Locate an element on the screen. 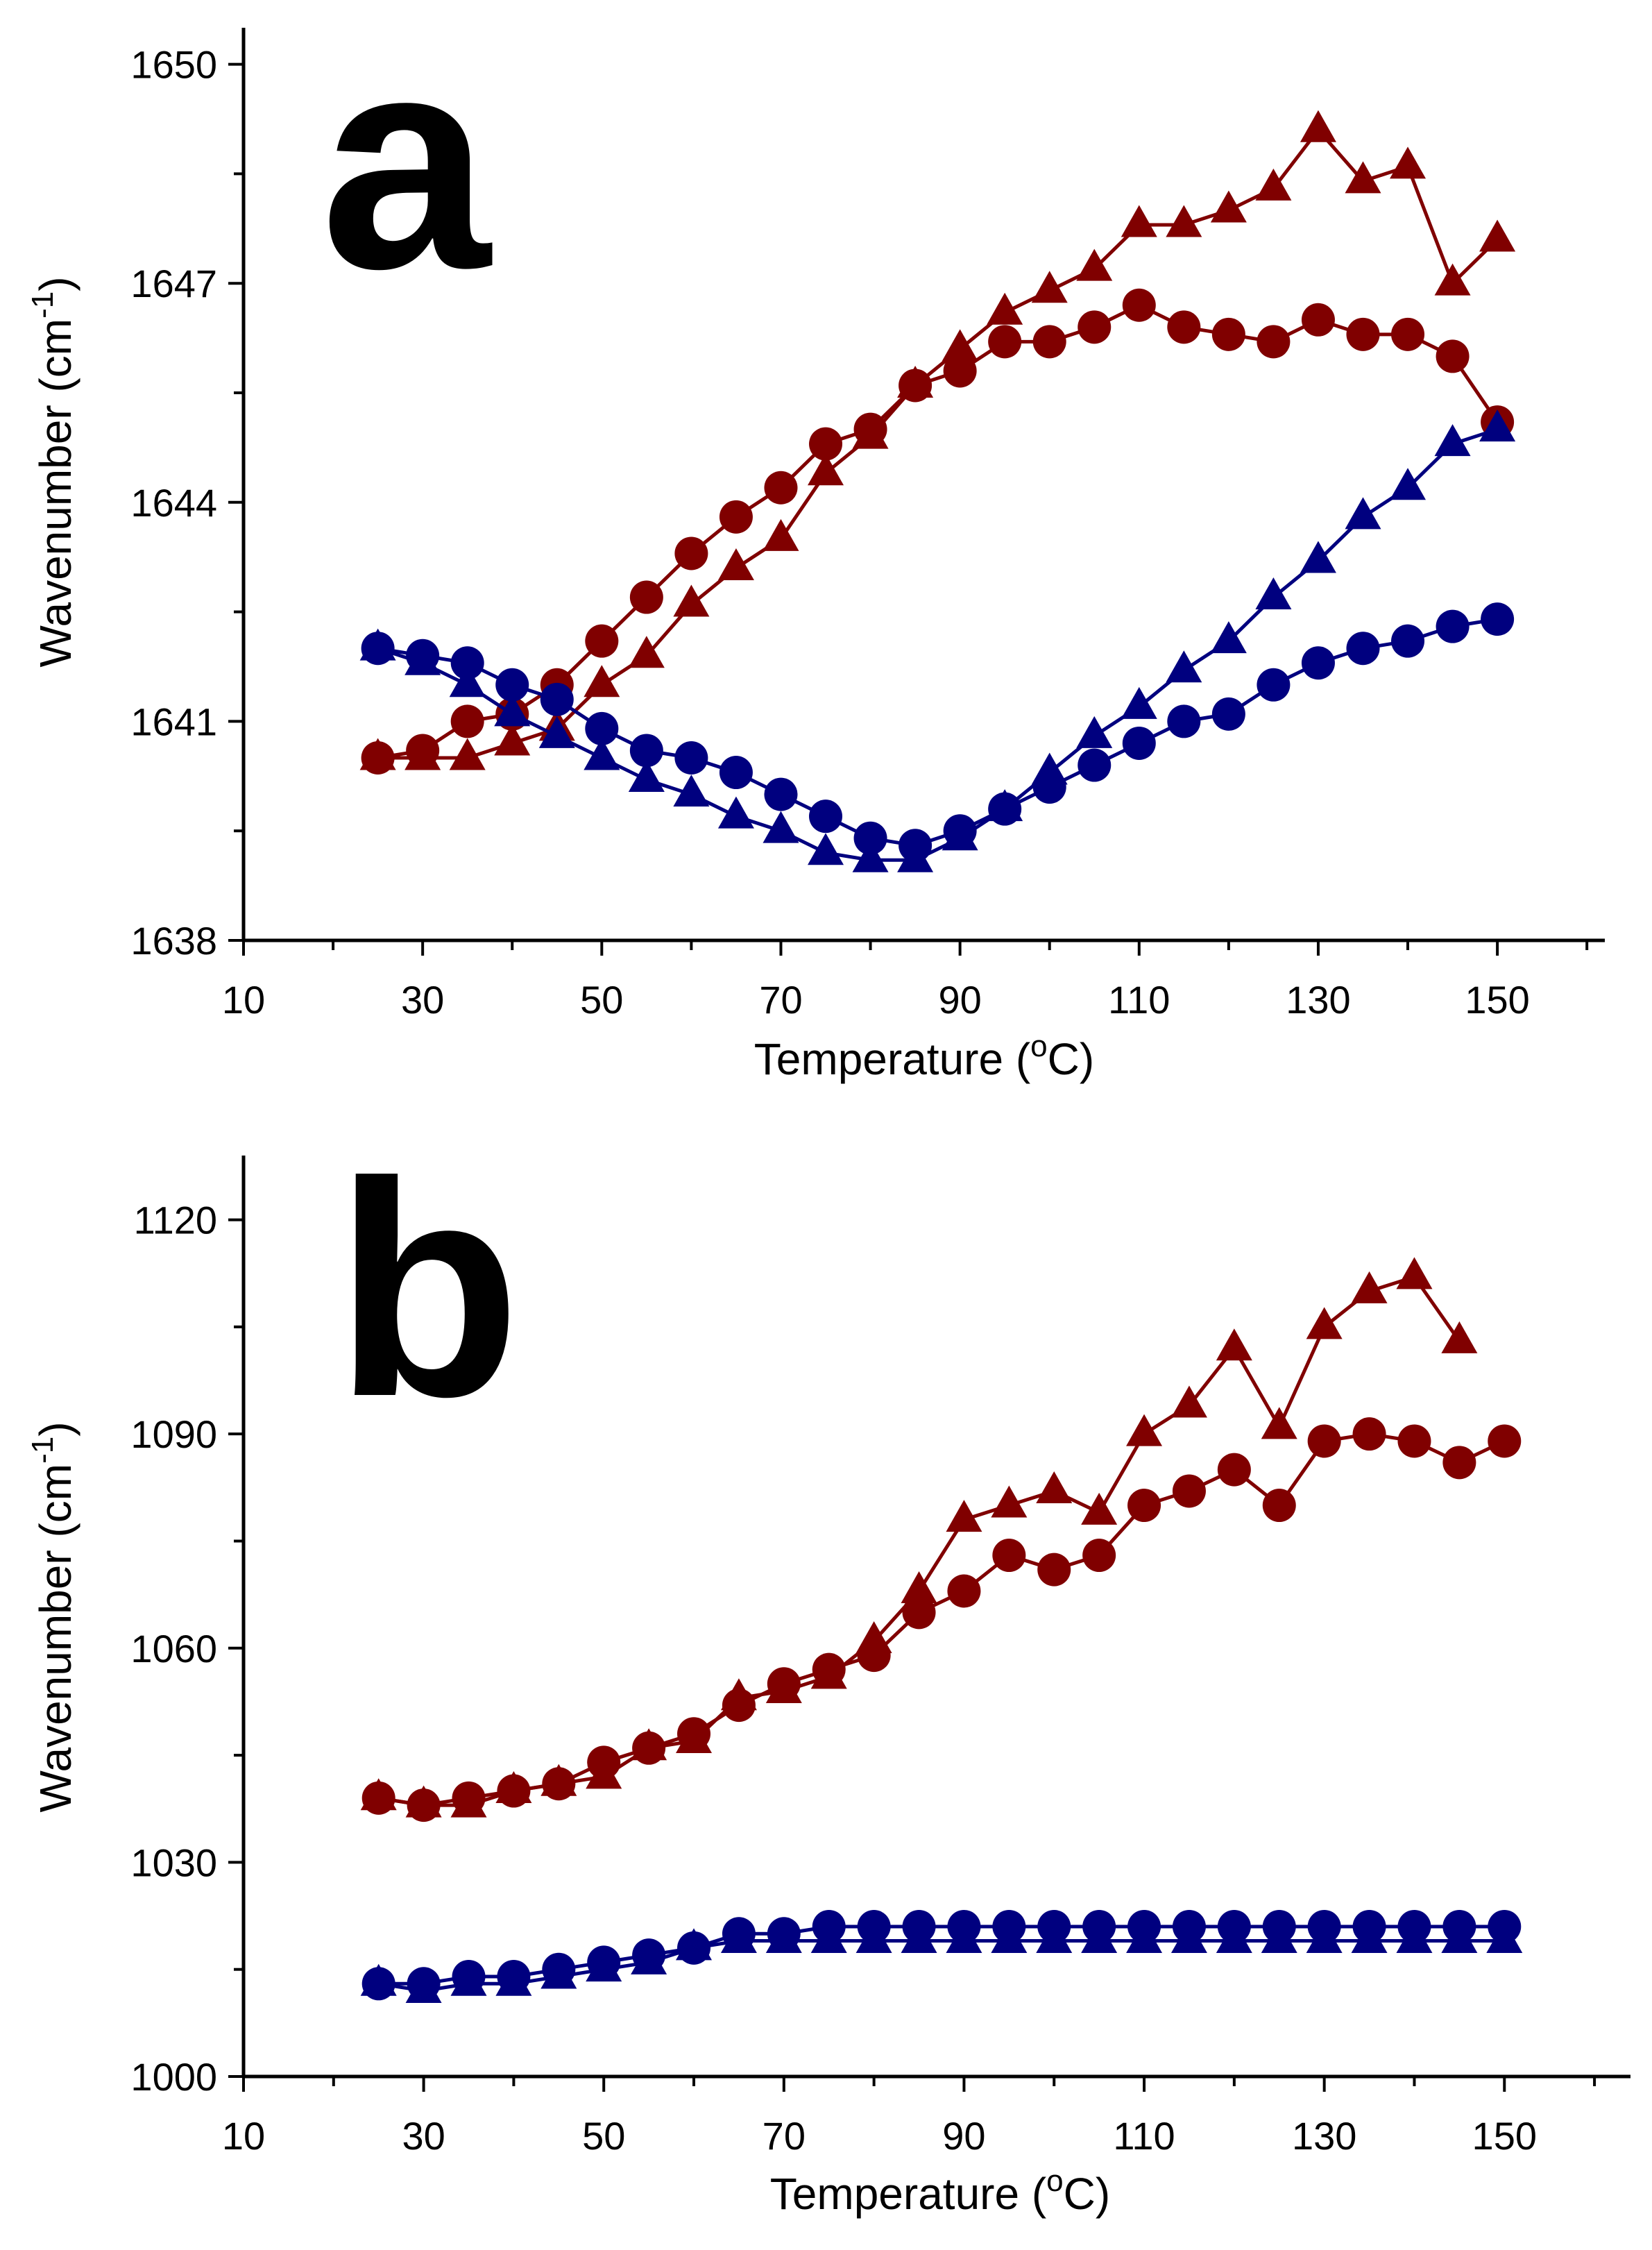 The image size is (1652, 2250). panel-b-series-red-circles is located at coordinates (941, 1619).